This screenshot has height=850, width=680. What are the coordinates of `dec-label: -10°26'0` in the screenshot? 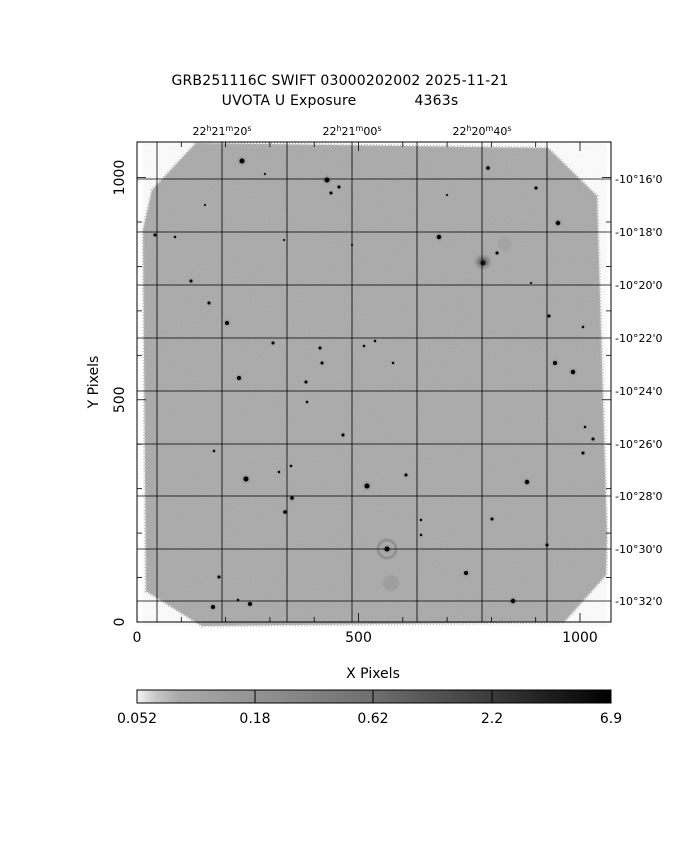 It's located at (639, 444).